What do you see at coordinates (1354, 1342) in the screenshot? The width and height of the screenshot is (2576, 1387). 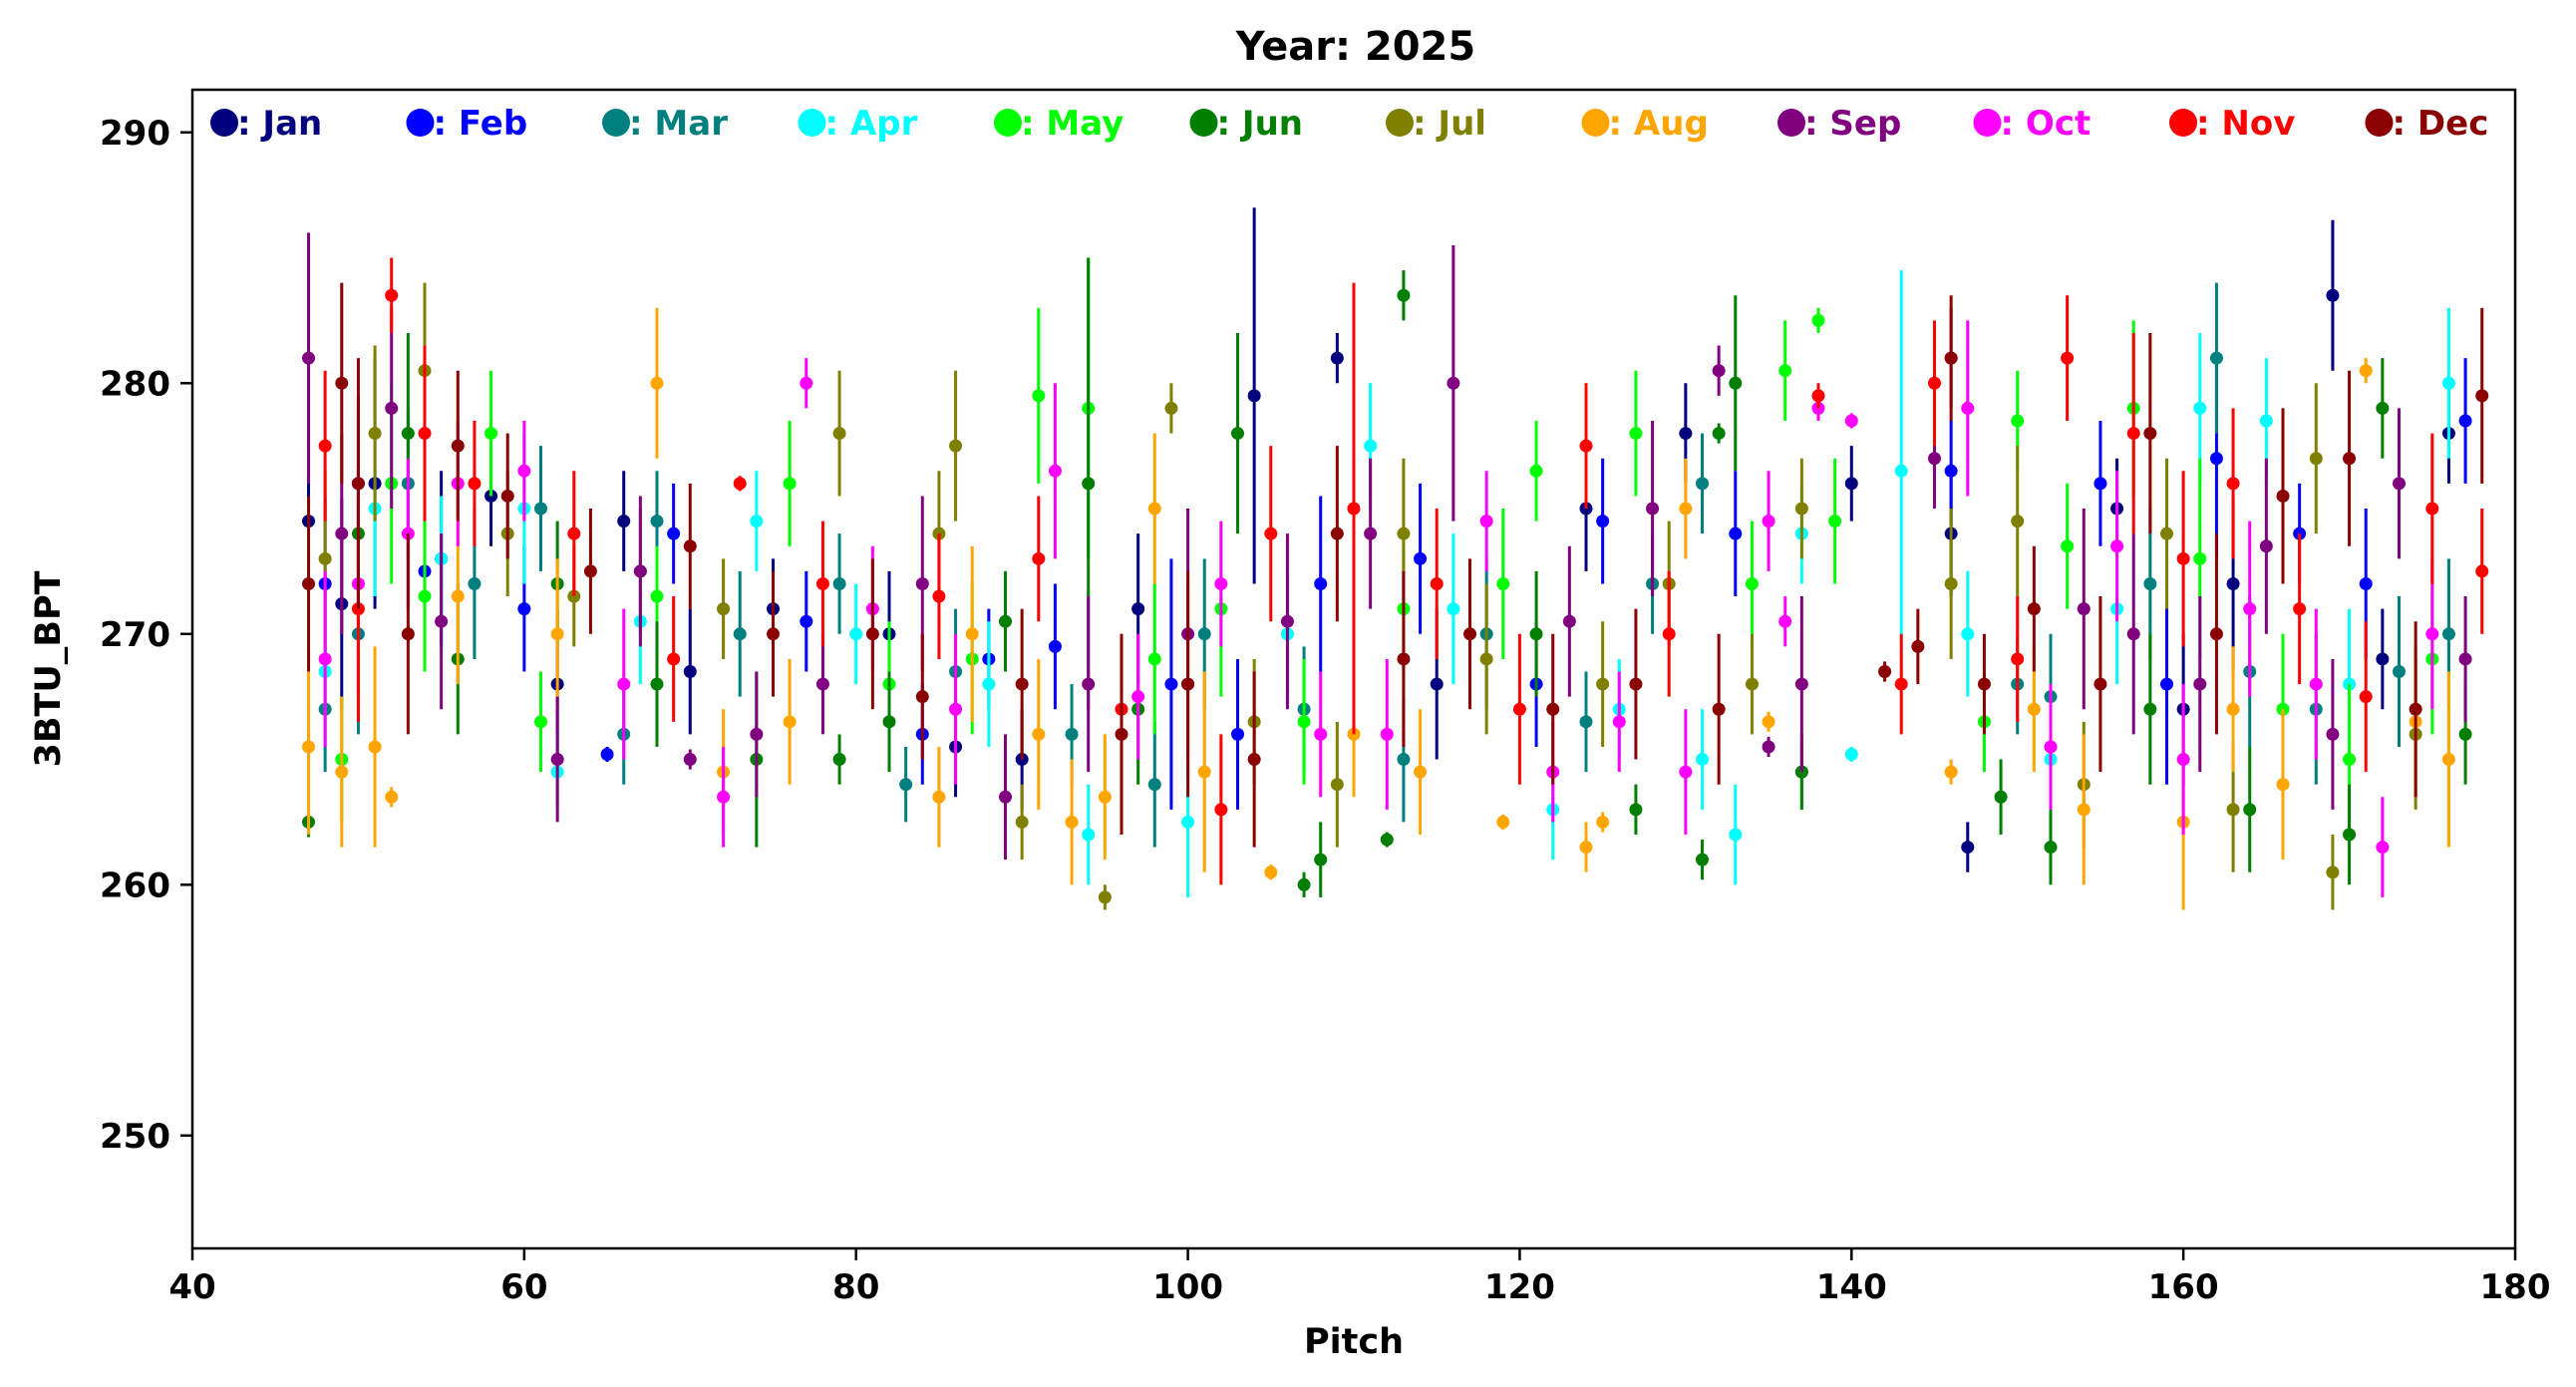 I see `x-axis-label: Pitch` at bounding box center [1354, 1342].